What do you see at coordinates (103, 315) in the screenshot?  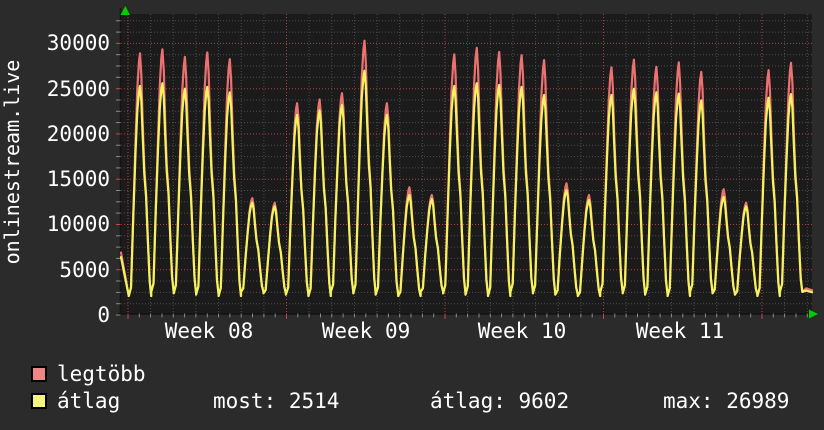 I see `y-tick-label: 0` at bounding box center [103, 315].